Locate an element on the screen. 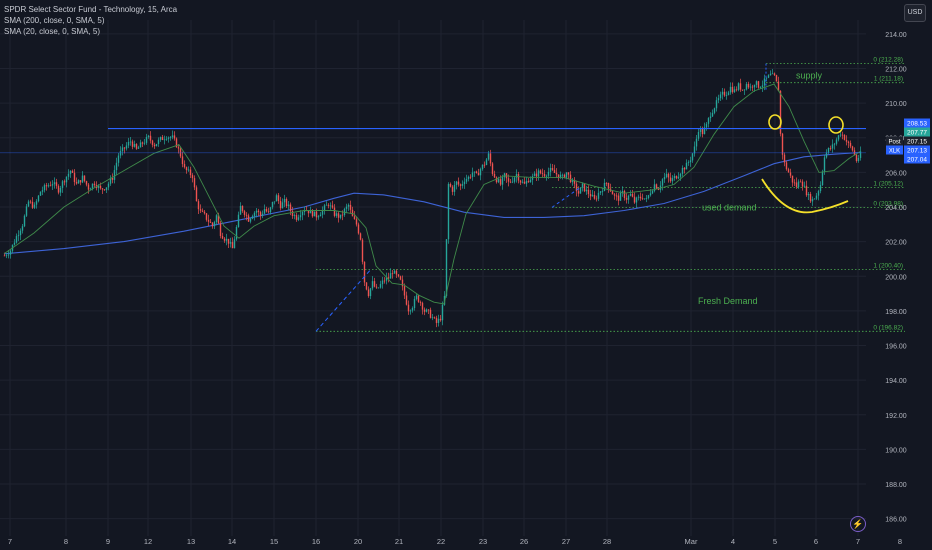 This screenshot has width=932, height=550. x-tick-label: 20 is located at coordinates (358, 541).